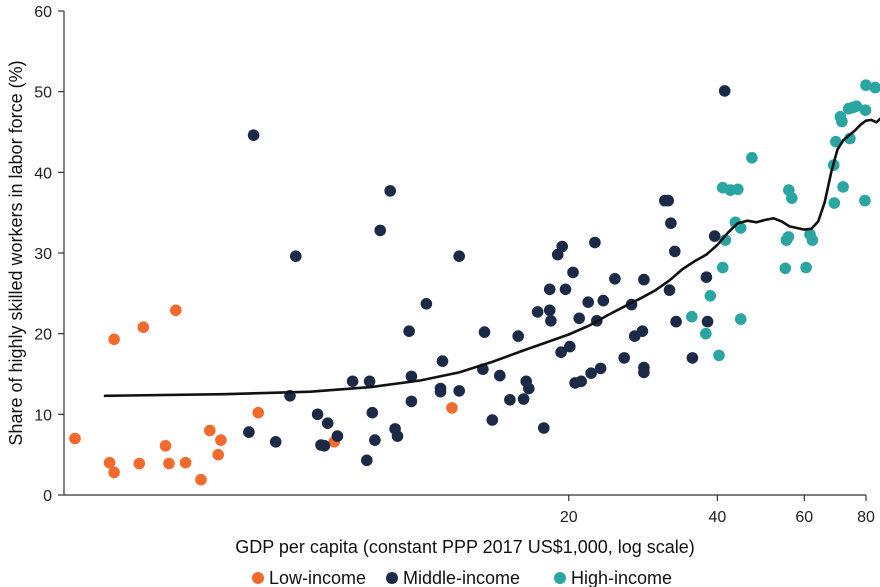 The height and width of the screenshot is (587, 880). I want to click on legend-label-high: High-income, so click(621, 577).